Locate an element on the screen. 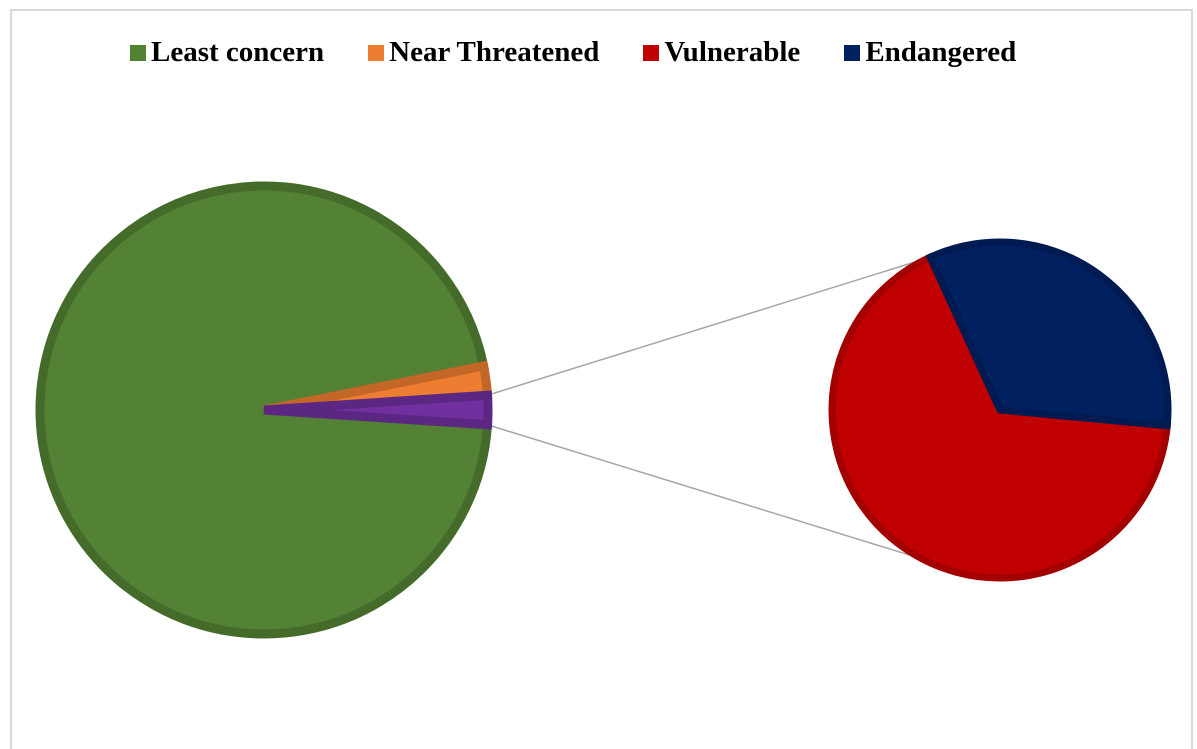  secondary-pie is located at coordinates (1000, 410).